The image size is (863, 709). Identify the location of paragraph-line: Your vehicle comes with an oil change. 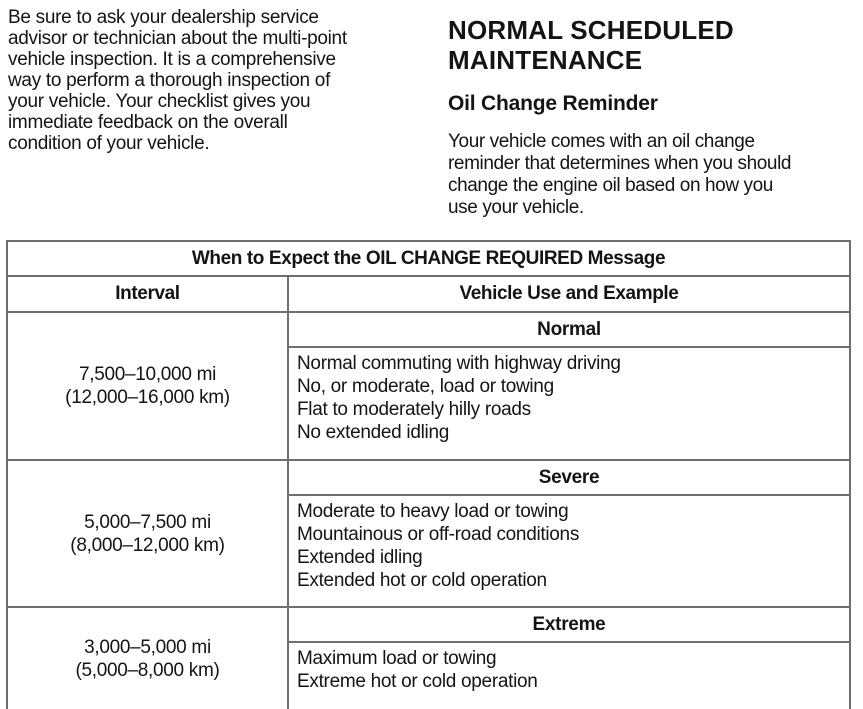
(601, 141).